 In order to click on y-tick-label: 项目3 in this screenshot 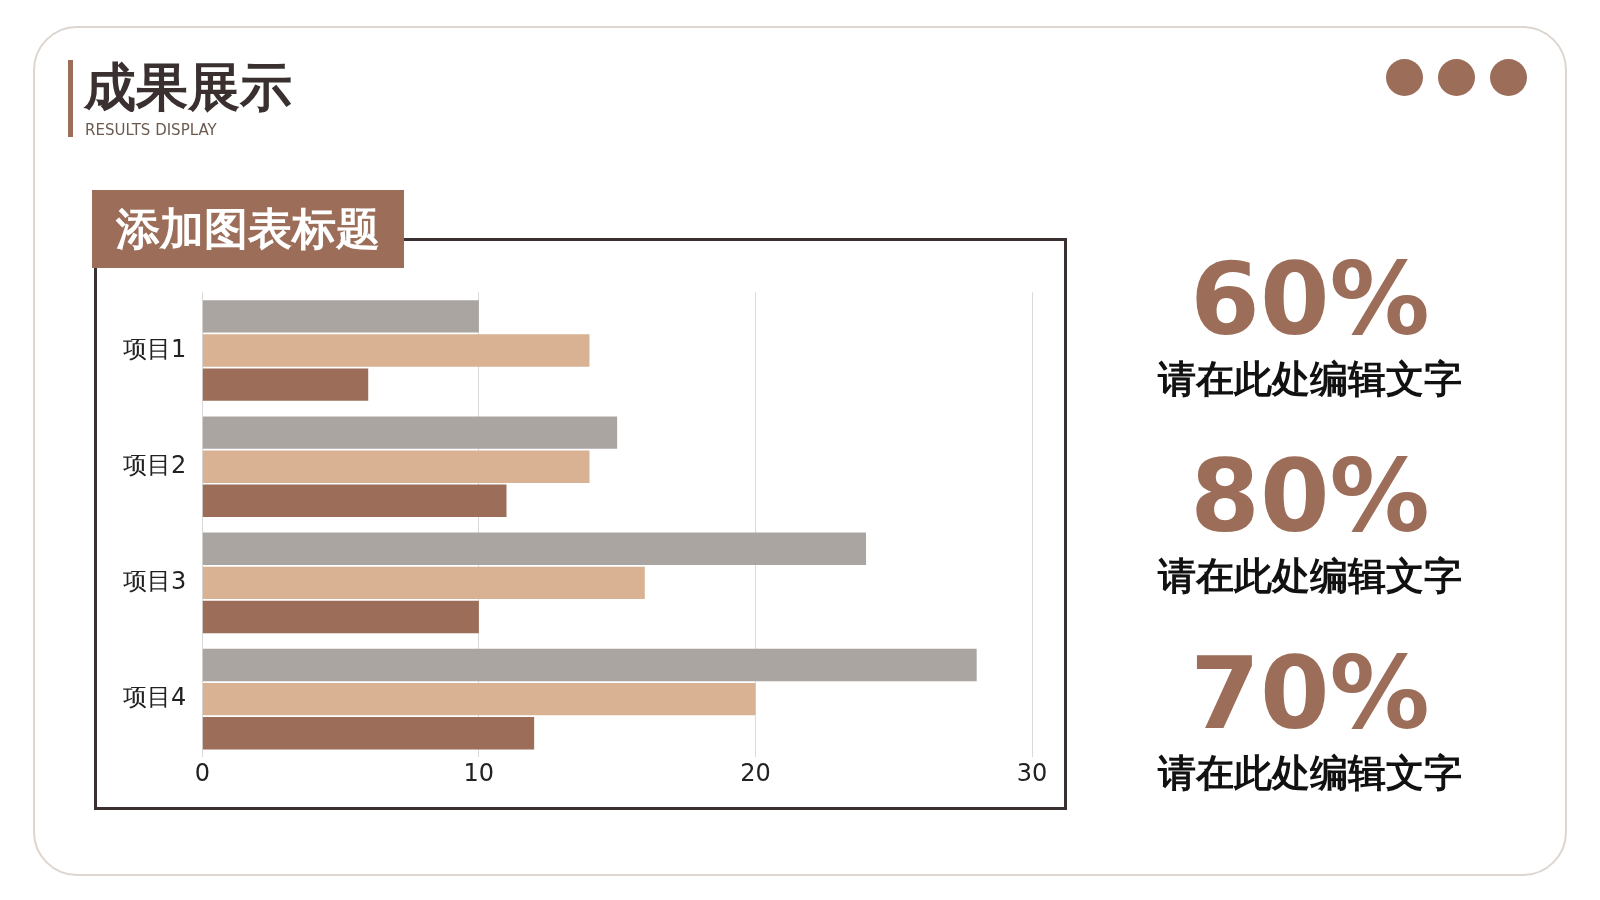, I will do `click(154, 581)`.